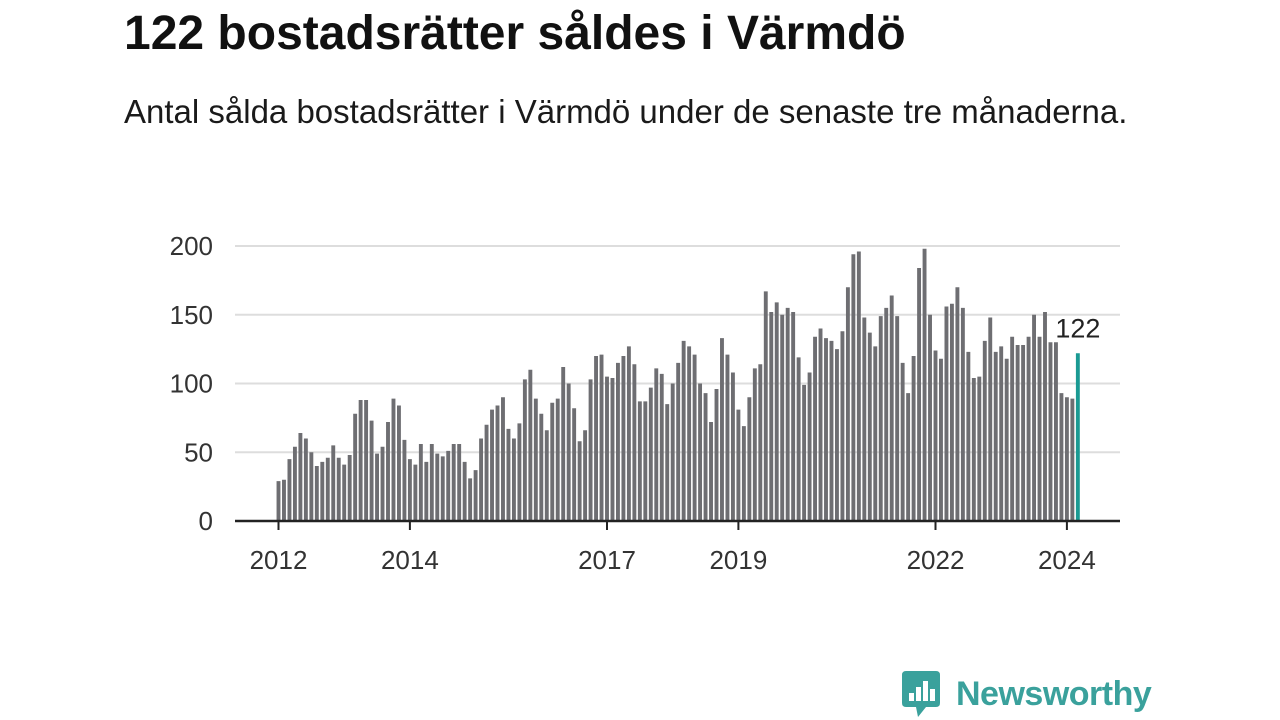 This screenshot has height=720, width=1280. What do you see at coordinates (410, 560) in the screenshot?
I see `x-tick-label: 2014` at bounding box center [410, 560].